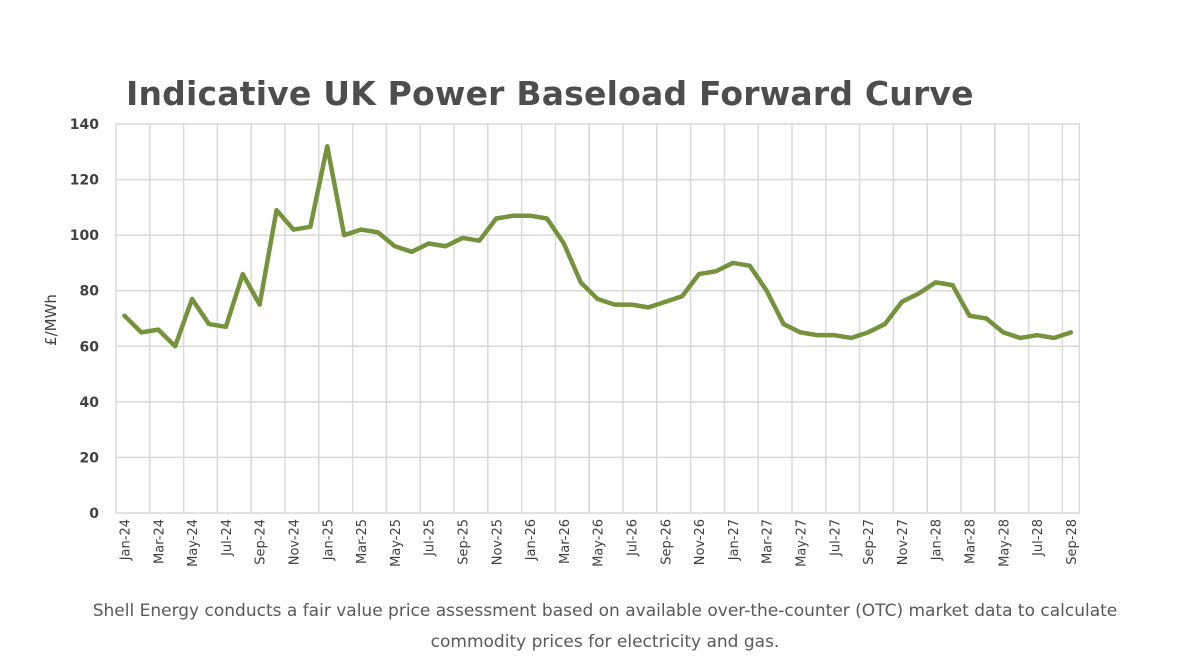 The width and height of the screenshot is (1200, 658). I want to click on x-tick-label: Sep-28, so click(1072, 542).